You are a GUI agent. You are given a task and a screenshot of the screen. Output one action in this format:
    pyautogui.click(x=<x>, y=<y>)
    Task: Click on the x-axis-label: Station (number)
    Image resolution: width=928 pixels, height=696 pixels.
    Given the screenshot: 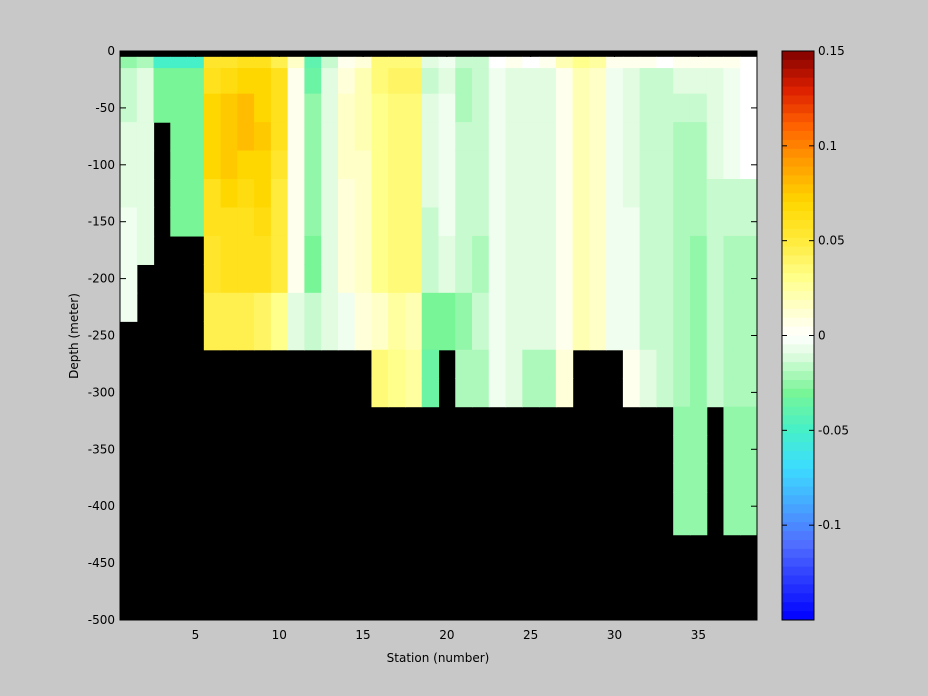 What is the action you would take?
    pyautogui.click(x=438, y=658)
    